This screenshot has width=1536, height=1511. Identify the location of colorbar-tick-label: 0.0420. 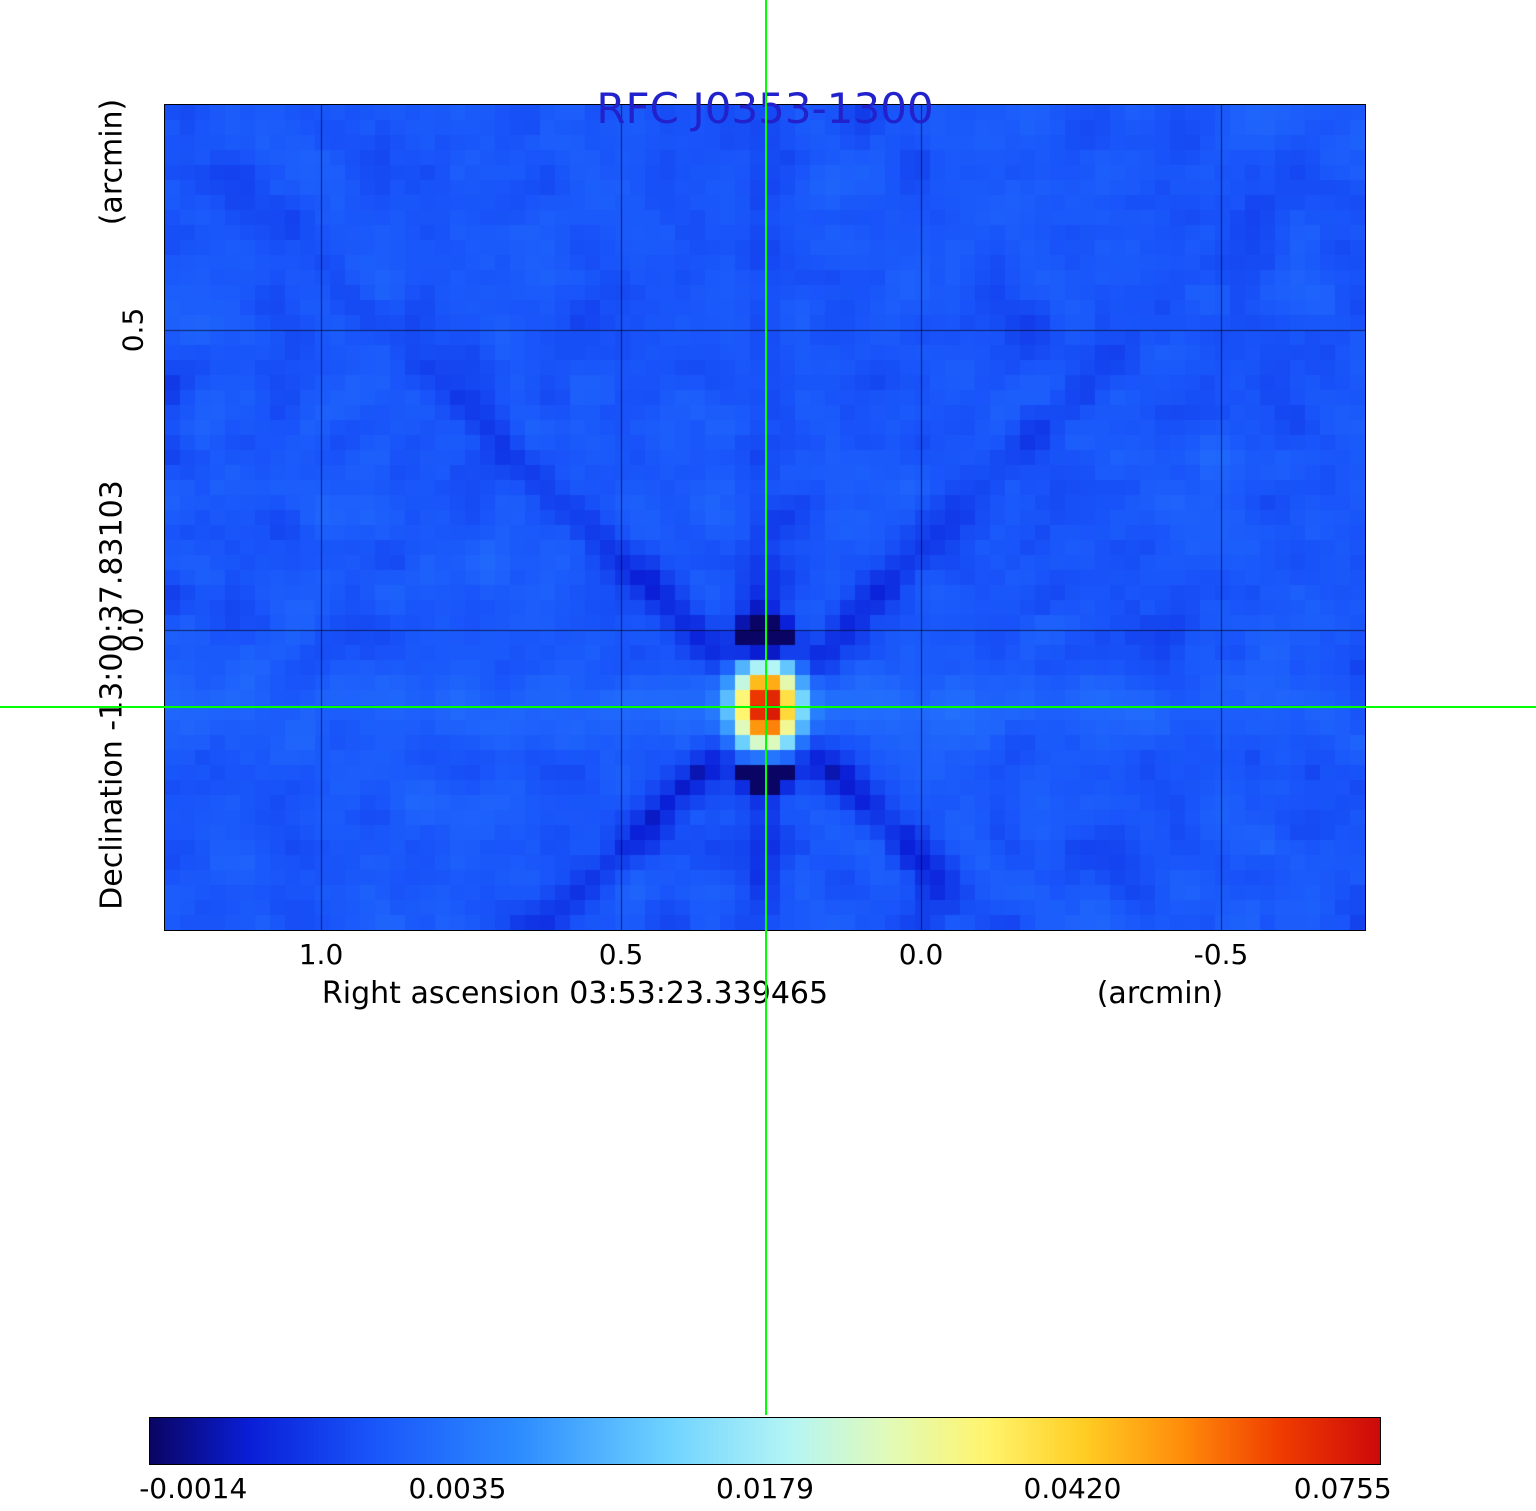
(1072, 1488).